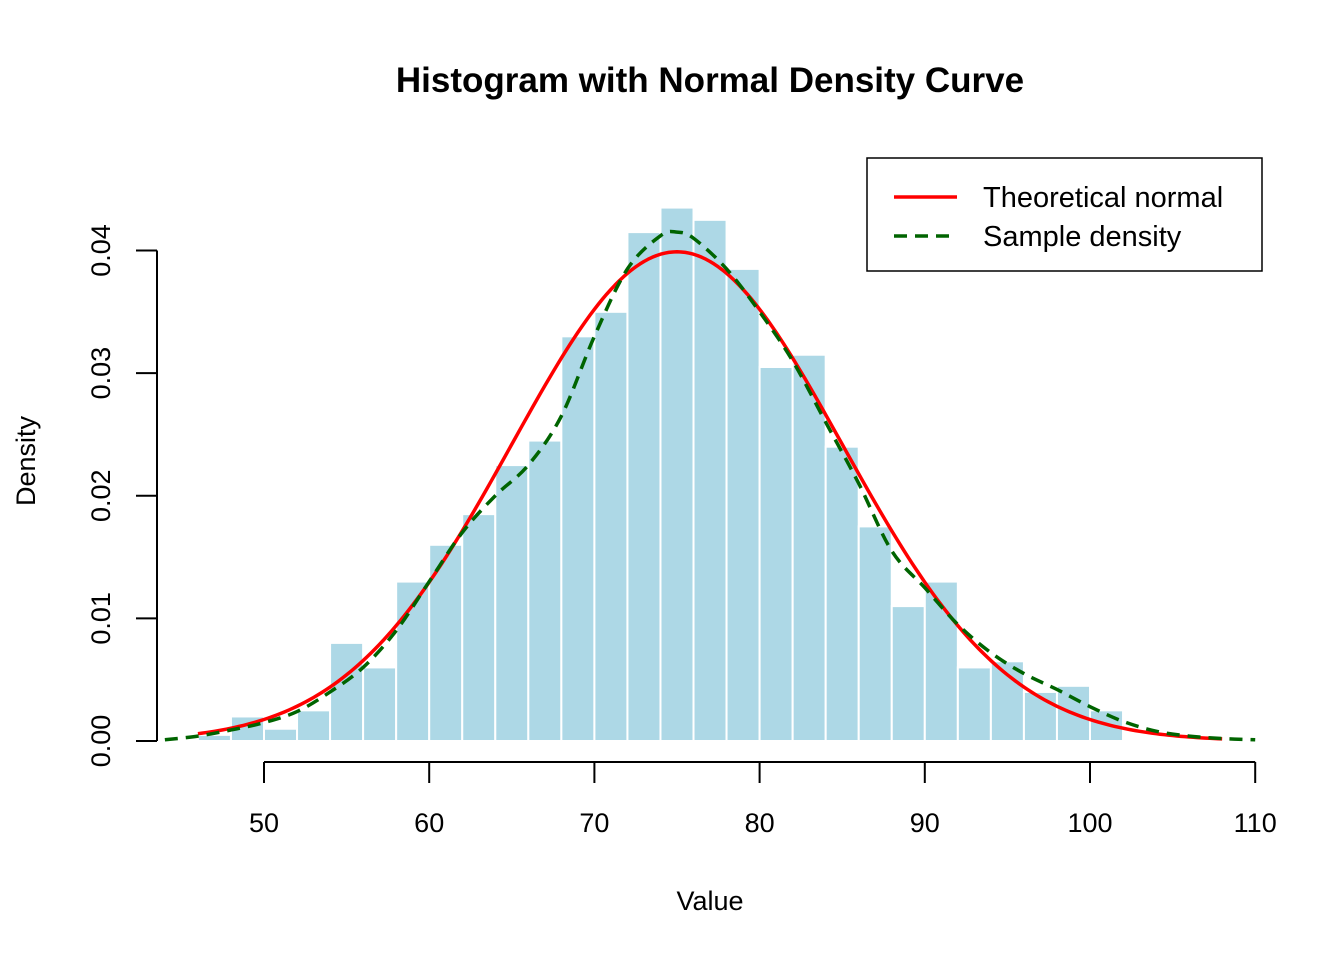  I want to click on y-axis-label: Density, so click(26, 460).